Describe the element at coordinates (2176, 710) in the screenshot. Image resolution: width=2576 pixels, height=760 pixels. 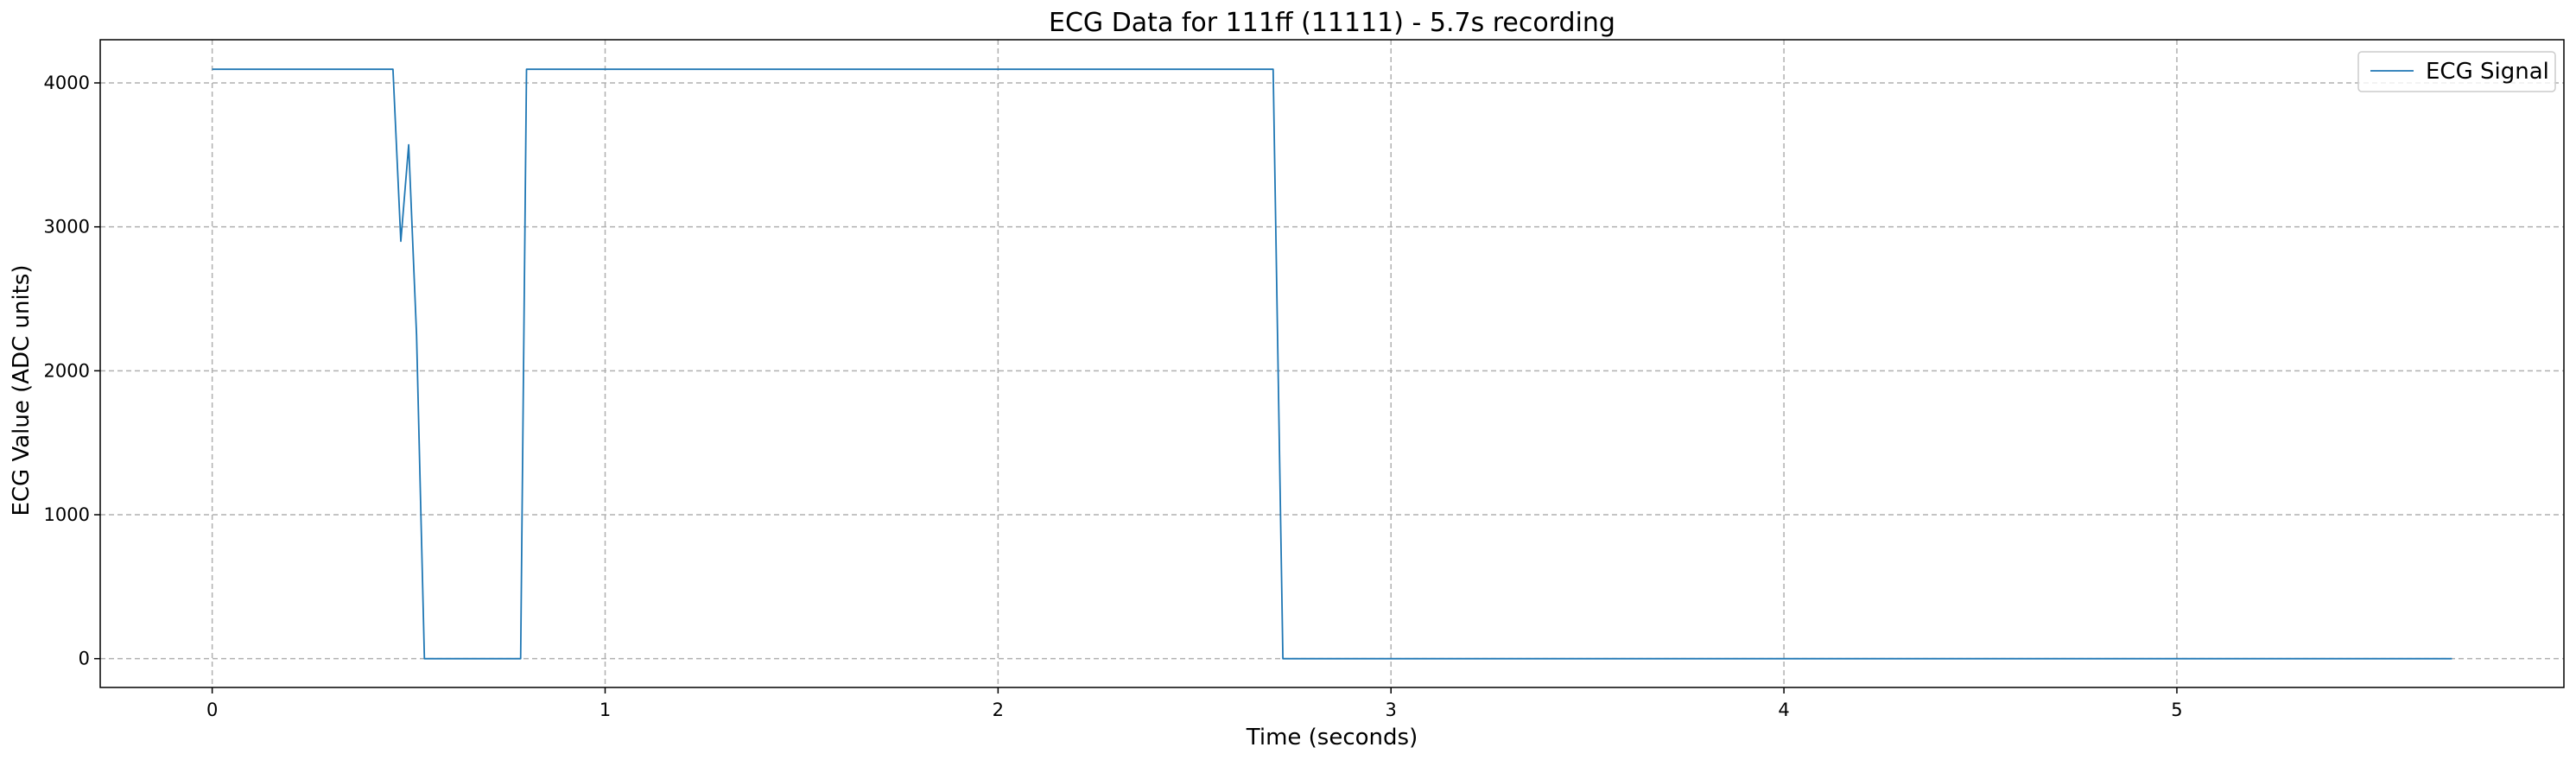
I see `x-tick-label: 5` at that location.